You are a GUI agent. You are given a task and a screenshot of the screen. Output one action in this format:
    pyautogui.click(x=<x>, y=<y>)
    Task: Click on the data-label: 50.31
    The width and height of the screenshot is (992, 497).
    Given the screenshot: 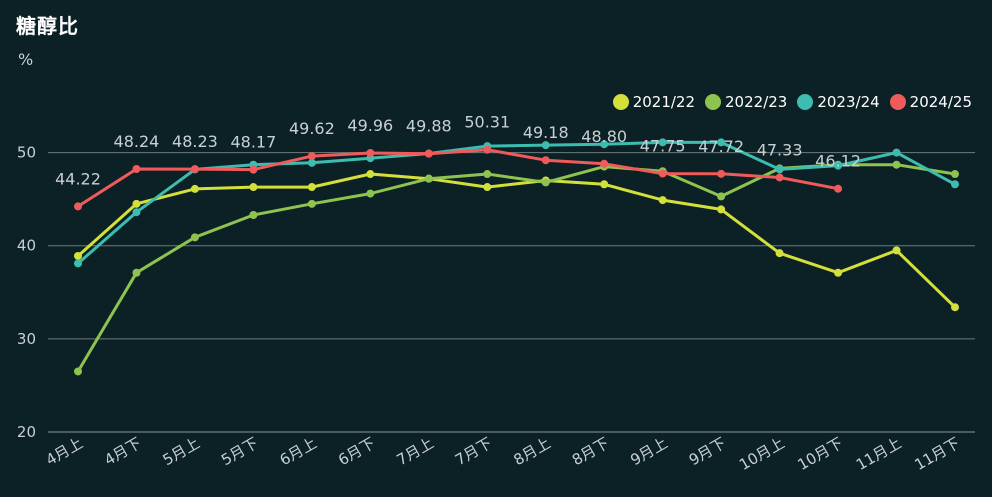 What is the action you would take?
    pyautogui.click(x=487, y=122)
    